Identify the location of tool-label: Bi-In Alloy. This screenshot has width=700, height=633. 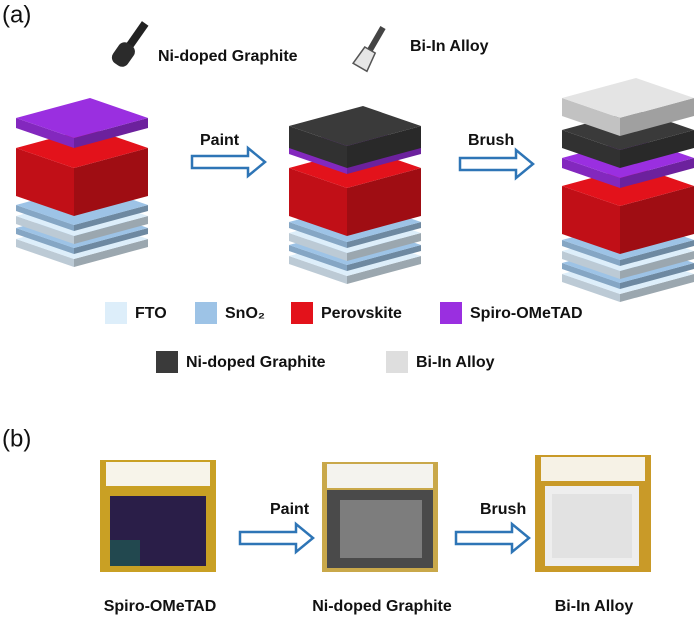
(449, 46).